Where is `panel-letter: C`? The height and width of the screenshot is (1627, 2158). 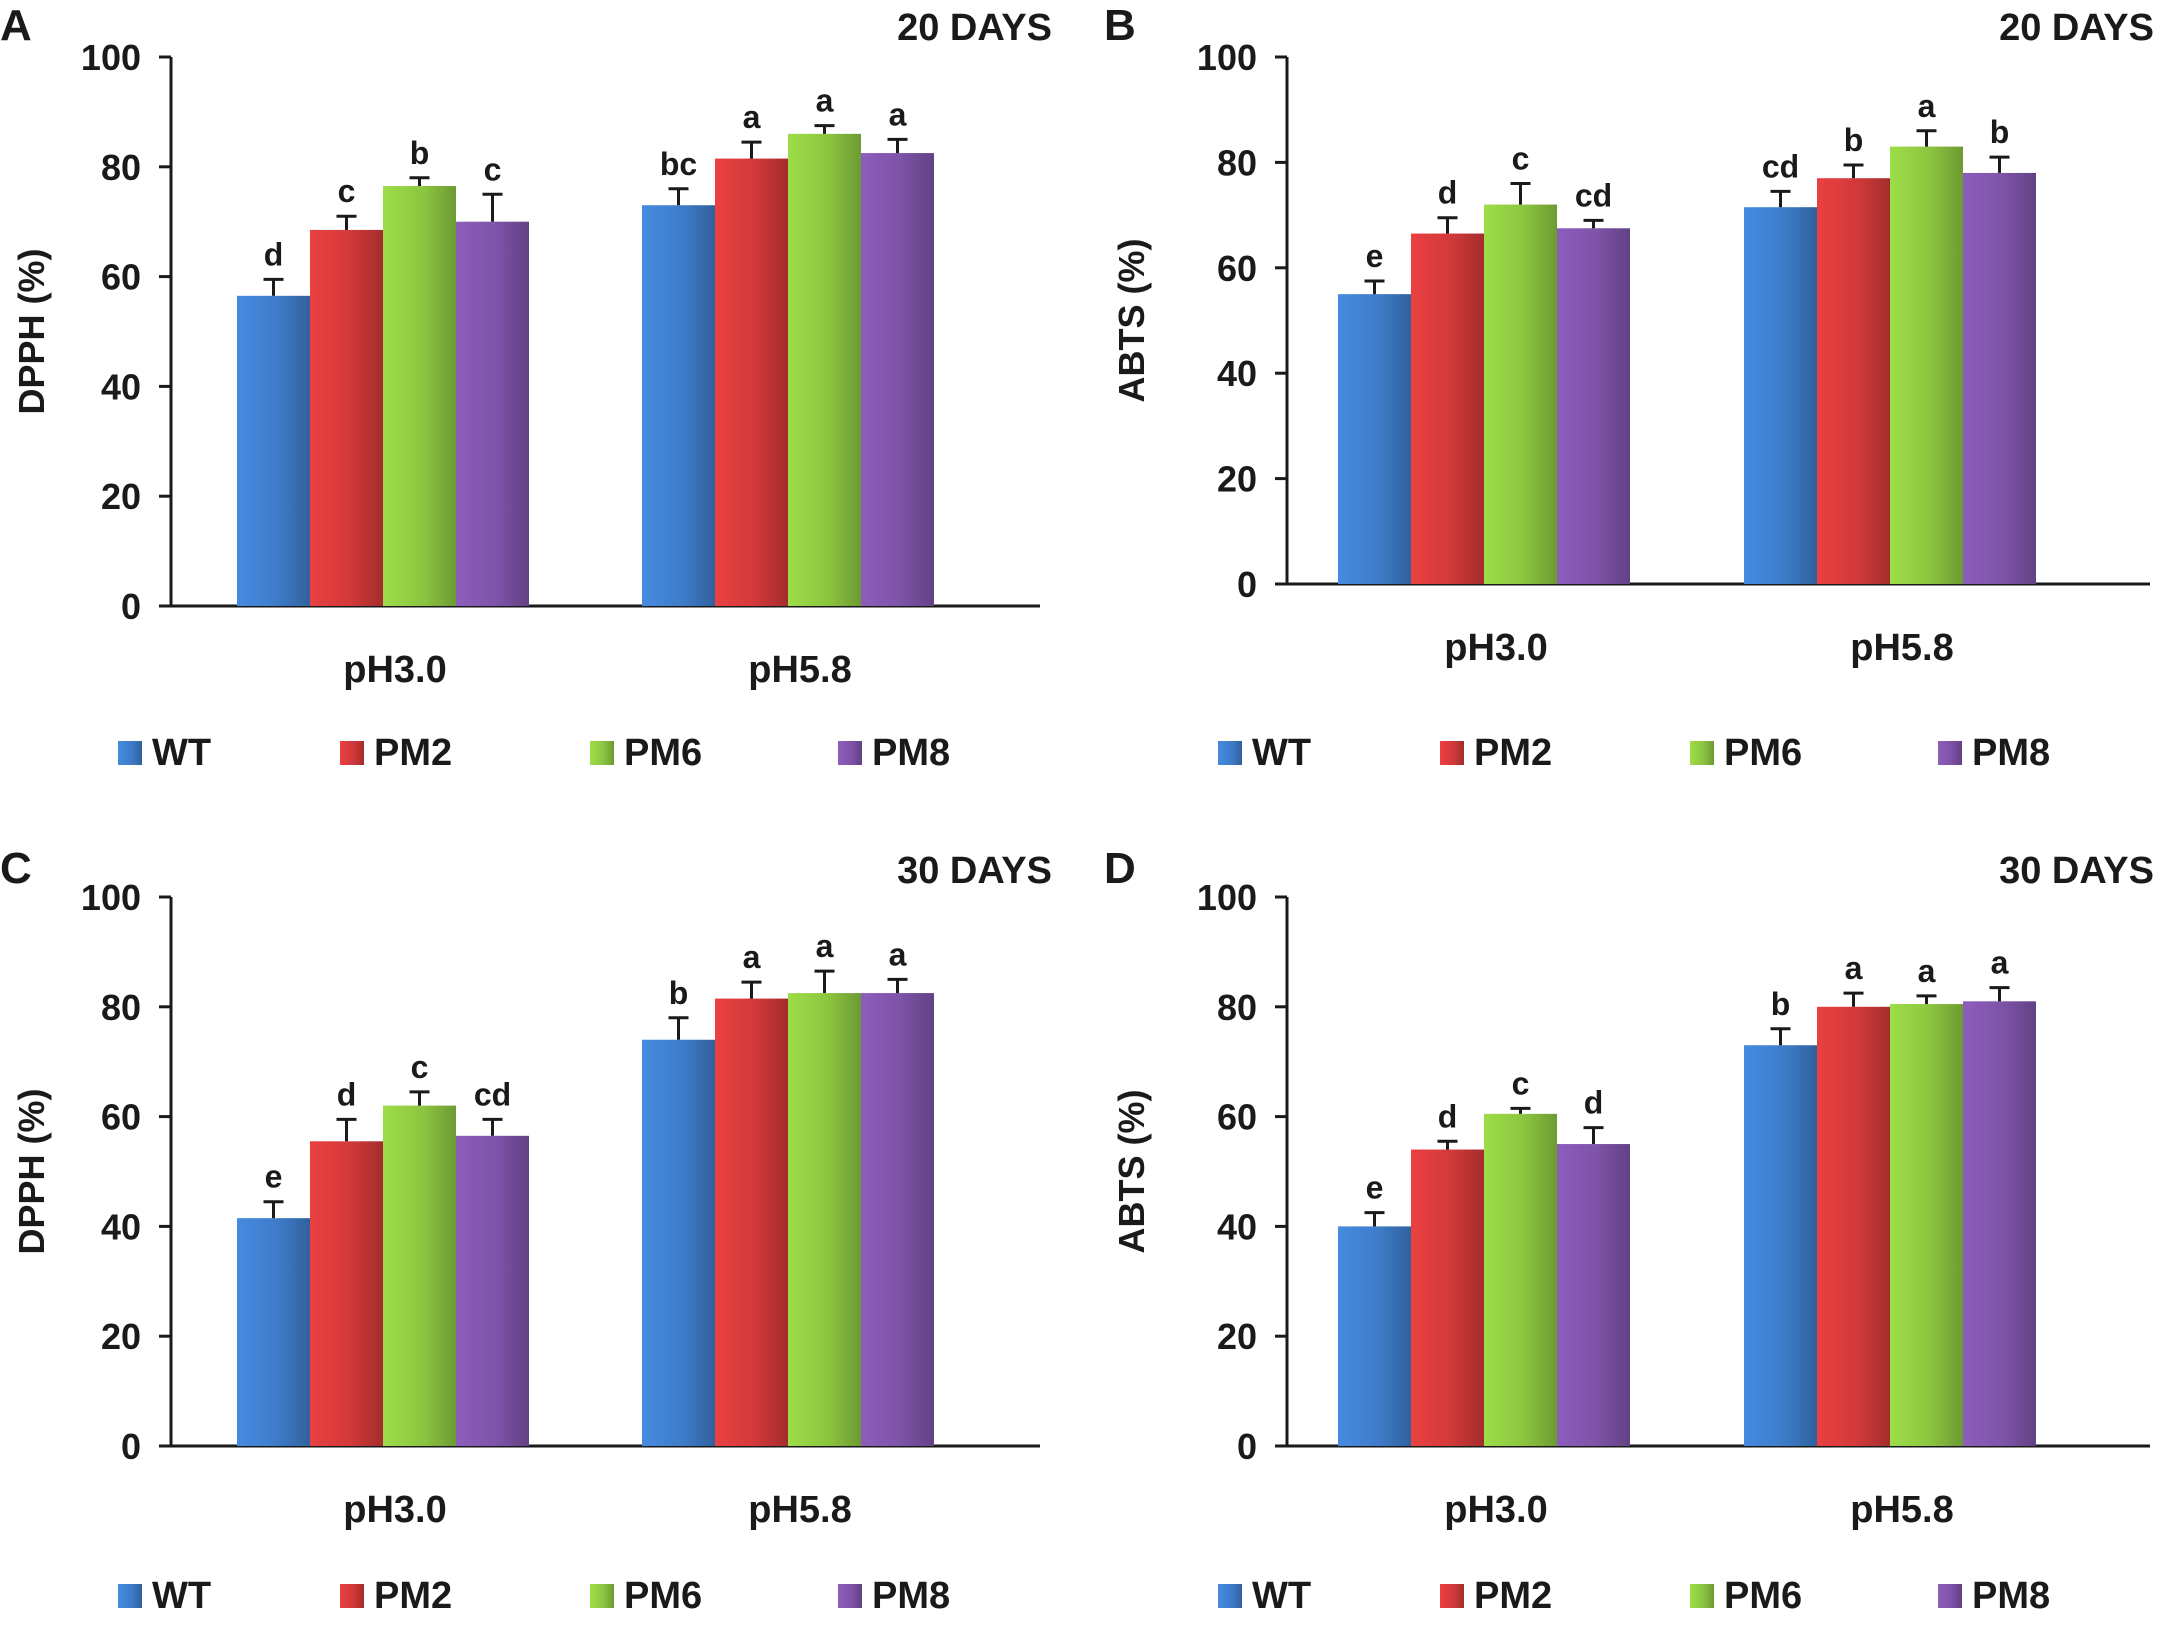
panel-letter: C is located at coordinates (16, 868).